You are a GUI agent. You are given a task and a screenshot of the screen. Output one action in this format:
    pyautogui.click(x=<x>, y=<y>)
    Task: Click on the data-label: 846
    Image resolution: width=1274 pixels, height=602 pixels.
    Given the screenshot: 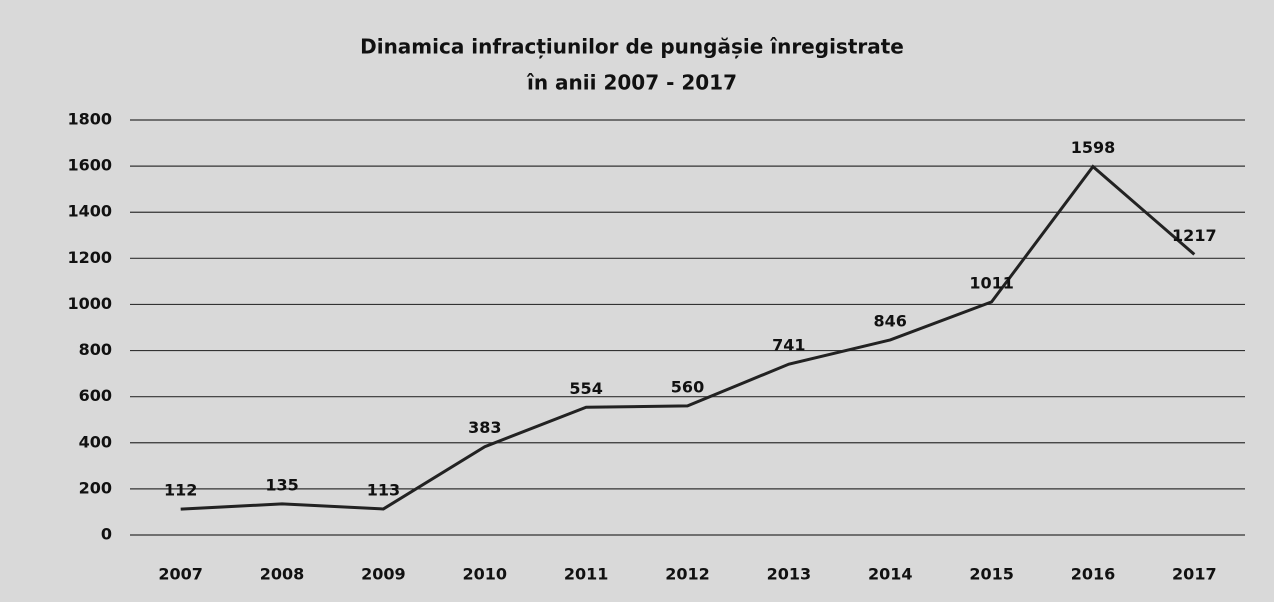 What is the action you would take?
    pyautogui.click(x=890, y=320)
    